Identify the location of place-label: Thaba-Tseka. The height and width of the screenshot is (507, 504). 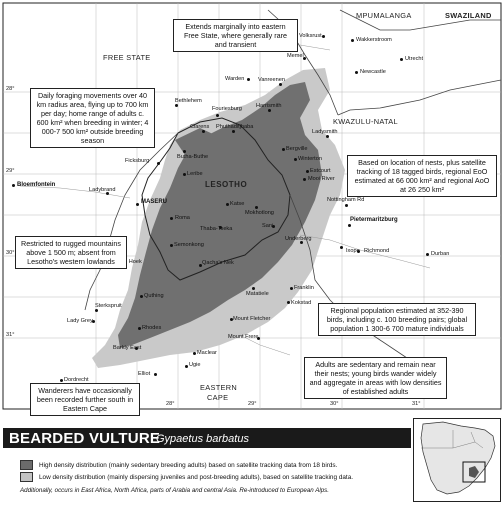
(216, 229).